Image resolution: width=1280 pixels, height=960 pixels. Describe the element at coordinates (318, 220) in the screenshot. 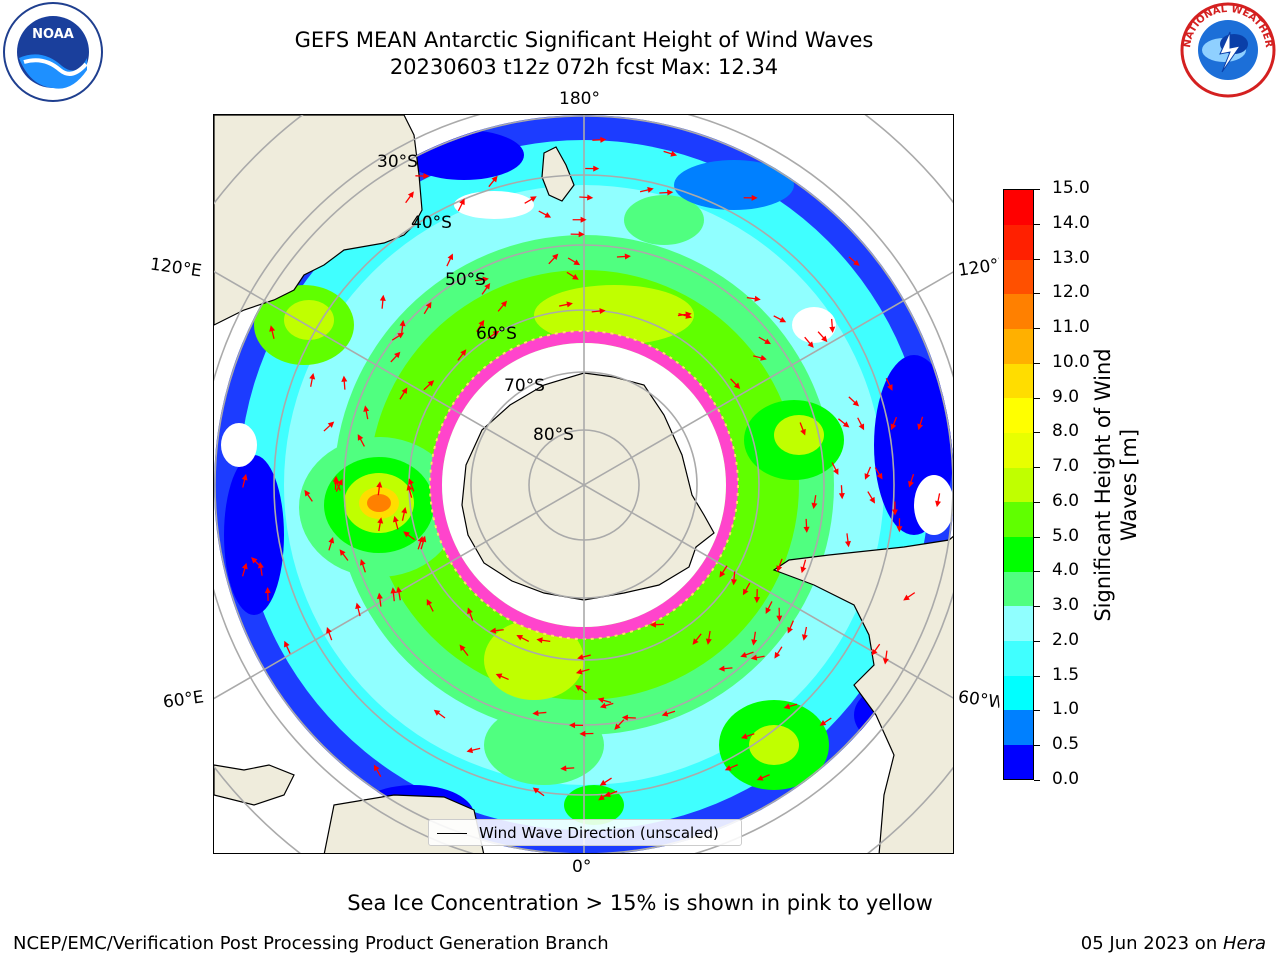

I see `australia` at that location.